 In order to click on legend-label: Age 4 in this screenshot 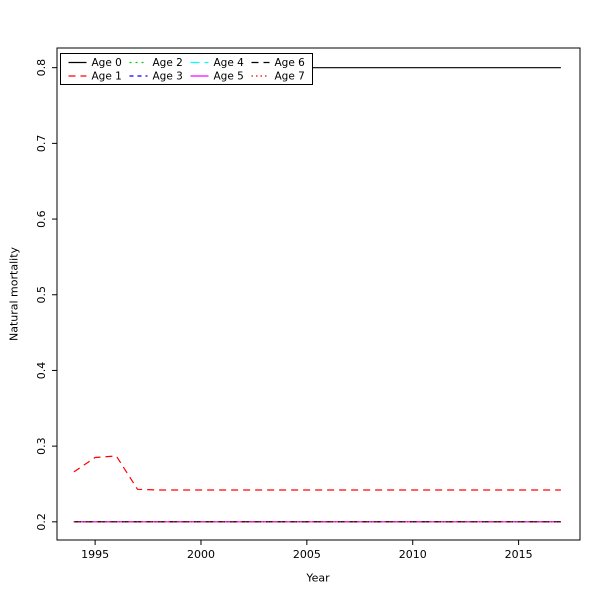, I will do `click(229, 63)`.